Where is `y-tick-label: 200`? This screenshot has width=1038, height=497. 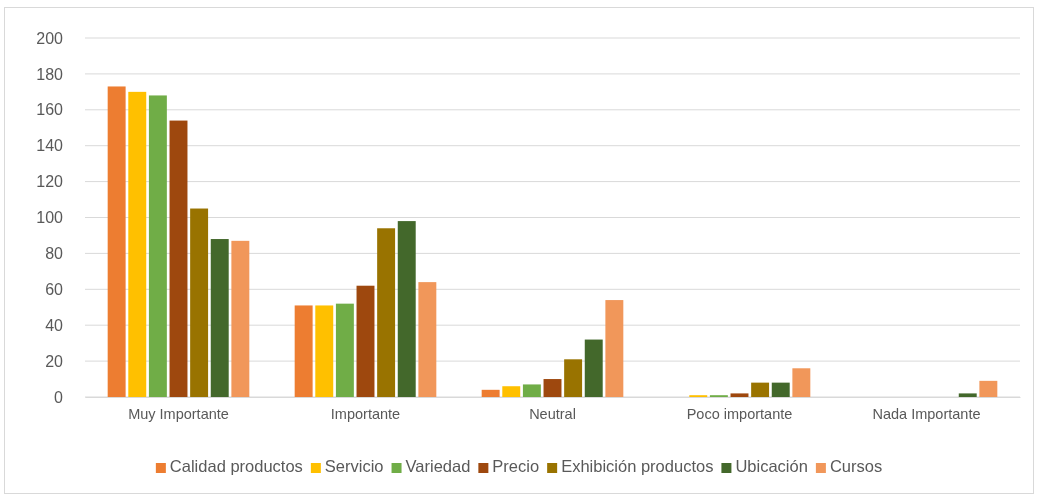
y-tick-label: 200 is located at coordinates (50, 38).